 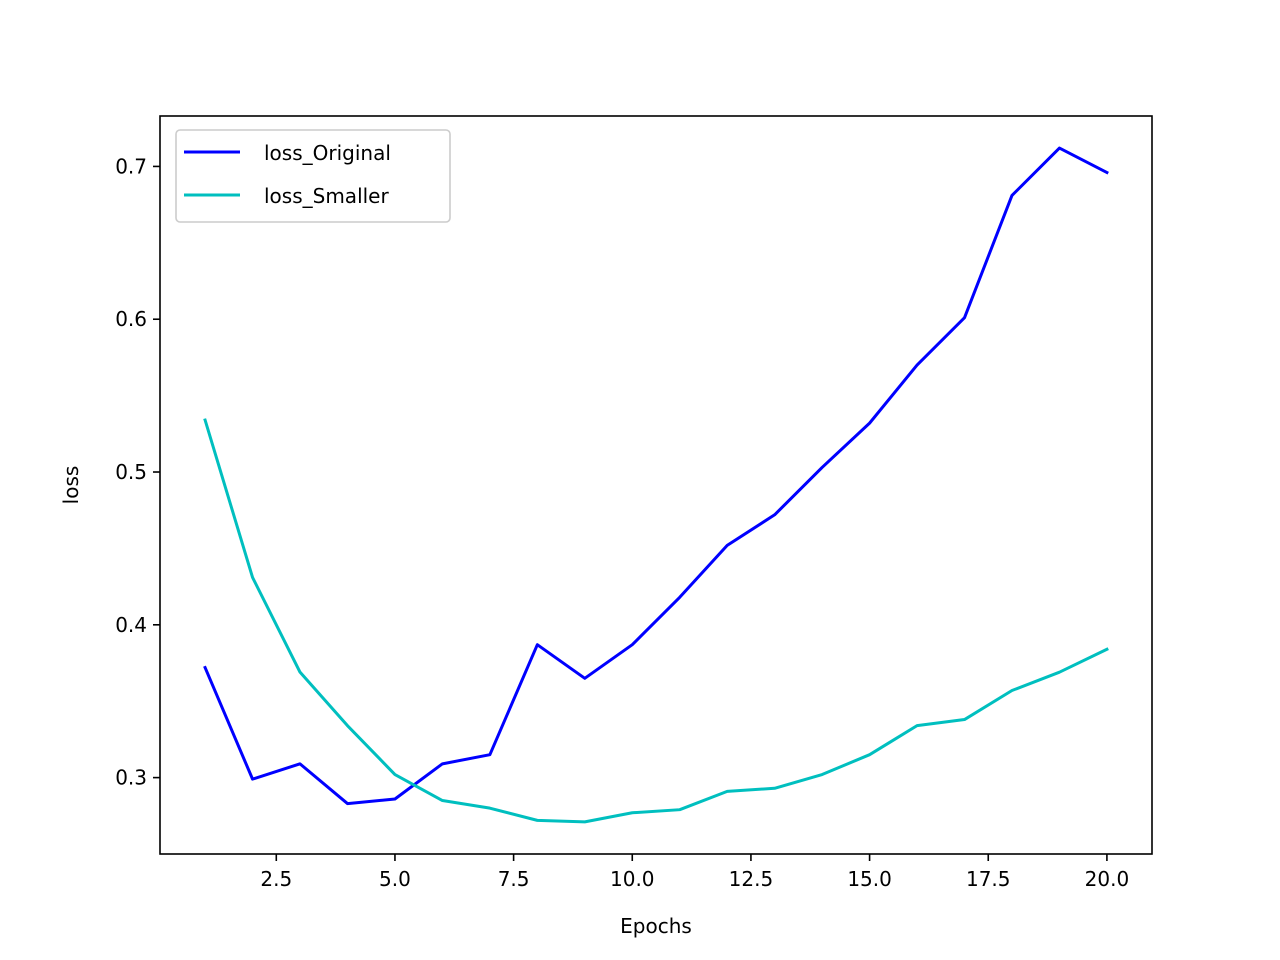 I want to click on y-tick-label: 0.3, so click(x=131, y=778).